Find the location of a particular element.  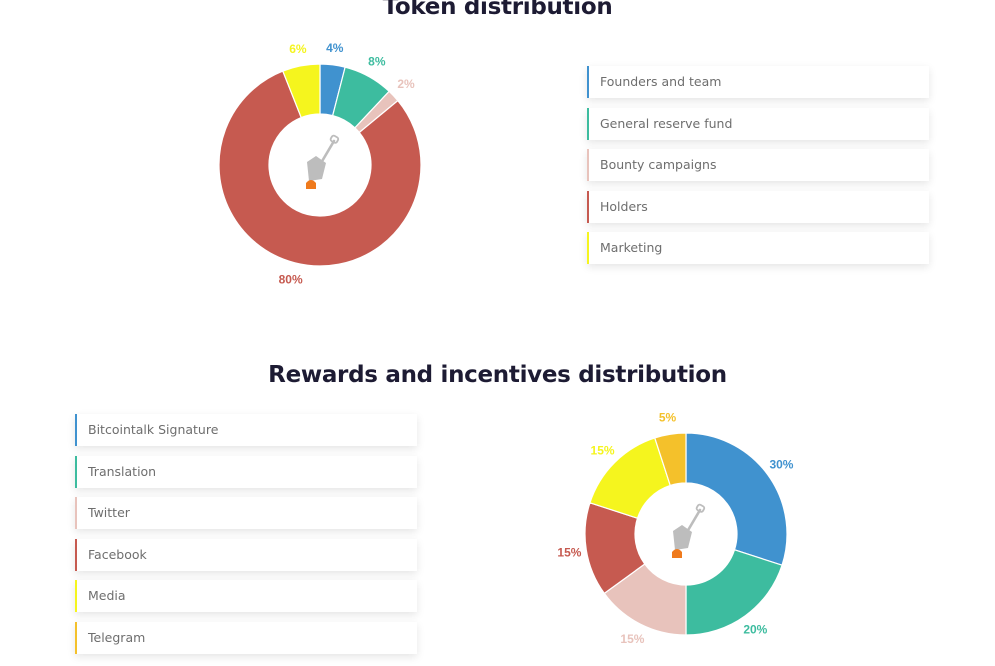

legend-item-bounty-campaigns: Bounty campaigns is located at coordinates (758, 165).